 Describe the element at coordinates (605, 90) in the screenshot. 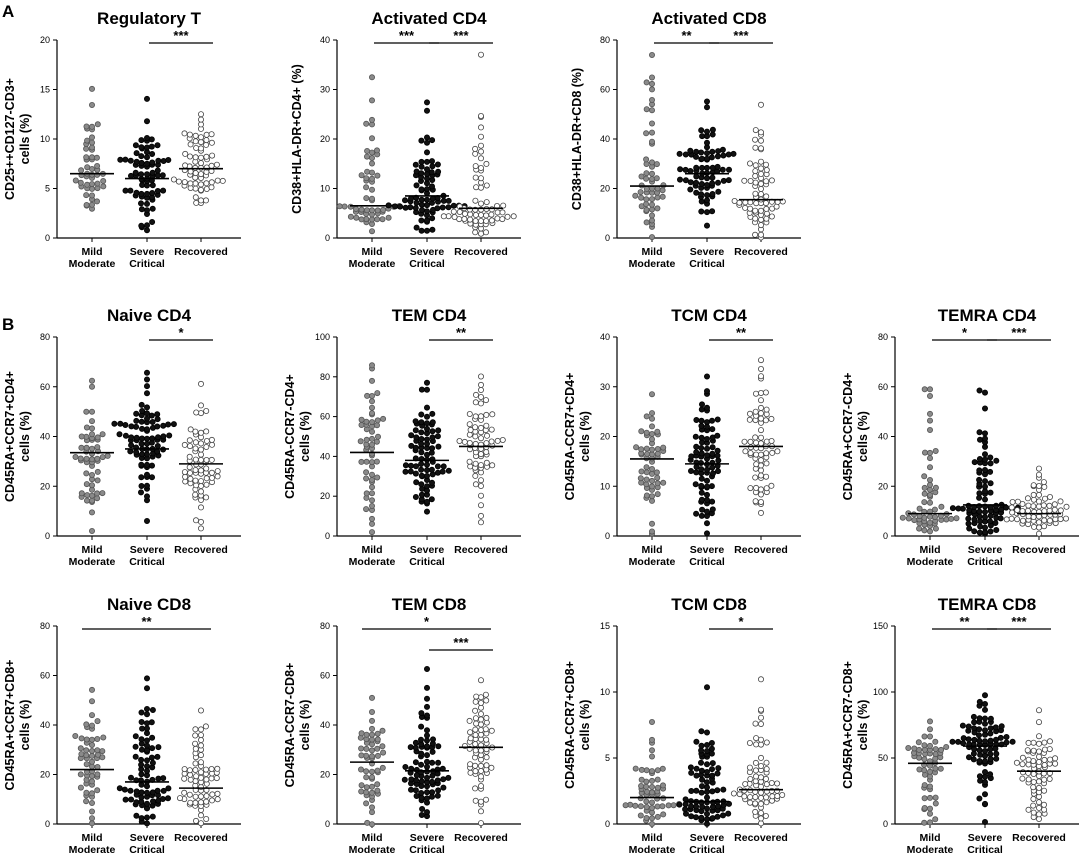

I see `y-tick-label: 60` at that location.